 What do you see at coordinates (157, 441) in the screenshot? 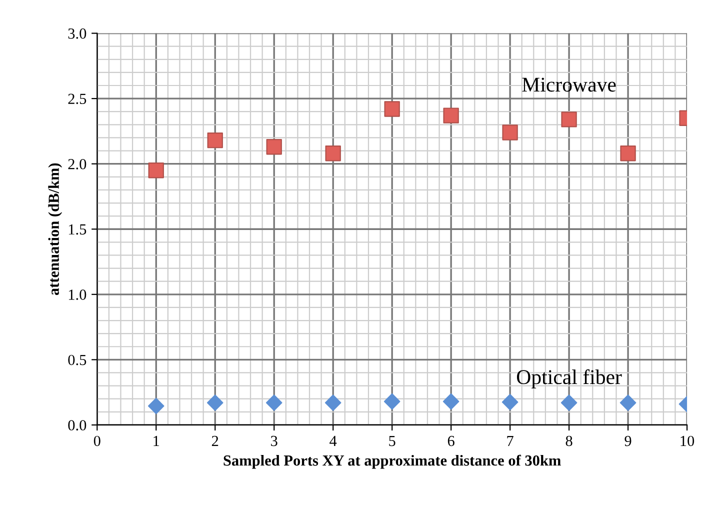
I see `x-tick-label: 1` at bounding box center [157, 441].